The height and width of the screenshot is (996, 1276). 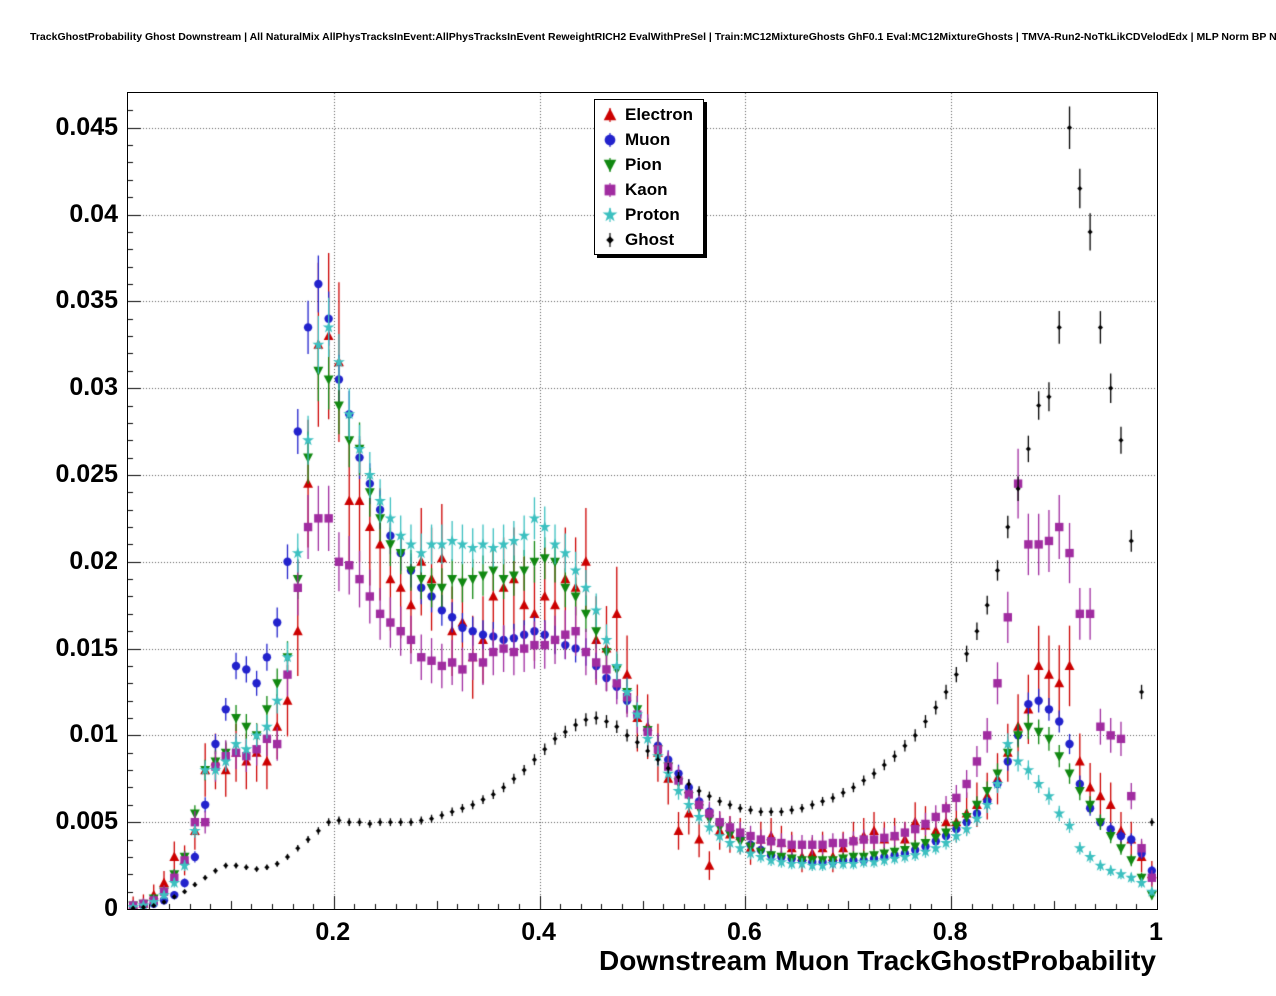 What do you see at coordinates (659, 114) in the screenshot?
I see `legend-label: Electron` at bounding box center [659, 114].